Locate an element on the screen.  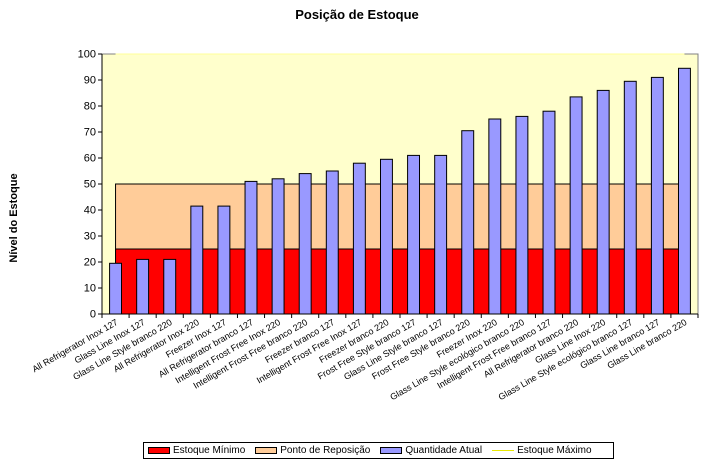
y-tick-label: 10 is located at coordinates (90, 289).